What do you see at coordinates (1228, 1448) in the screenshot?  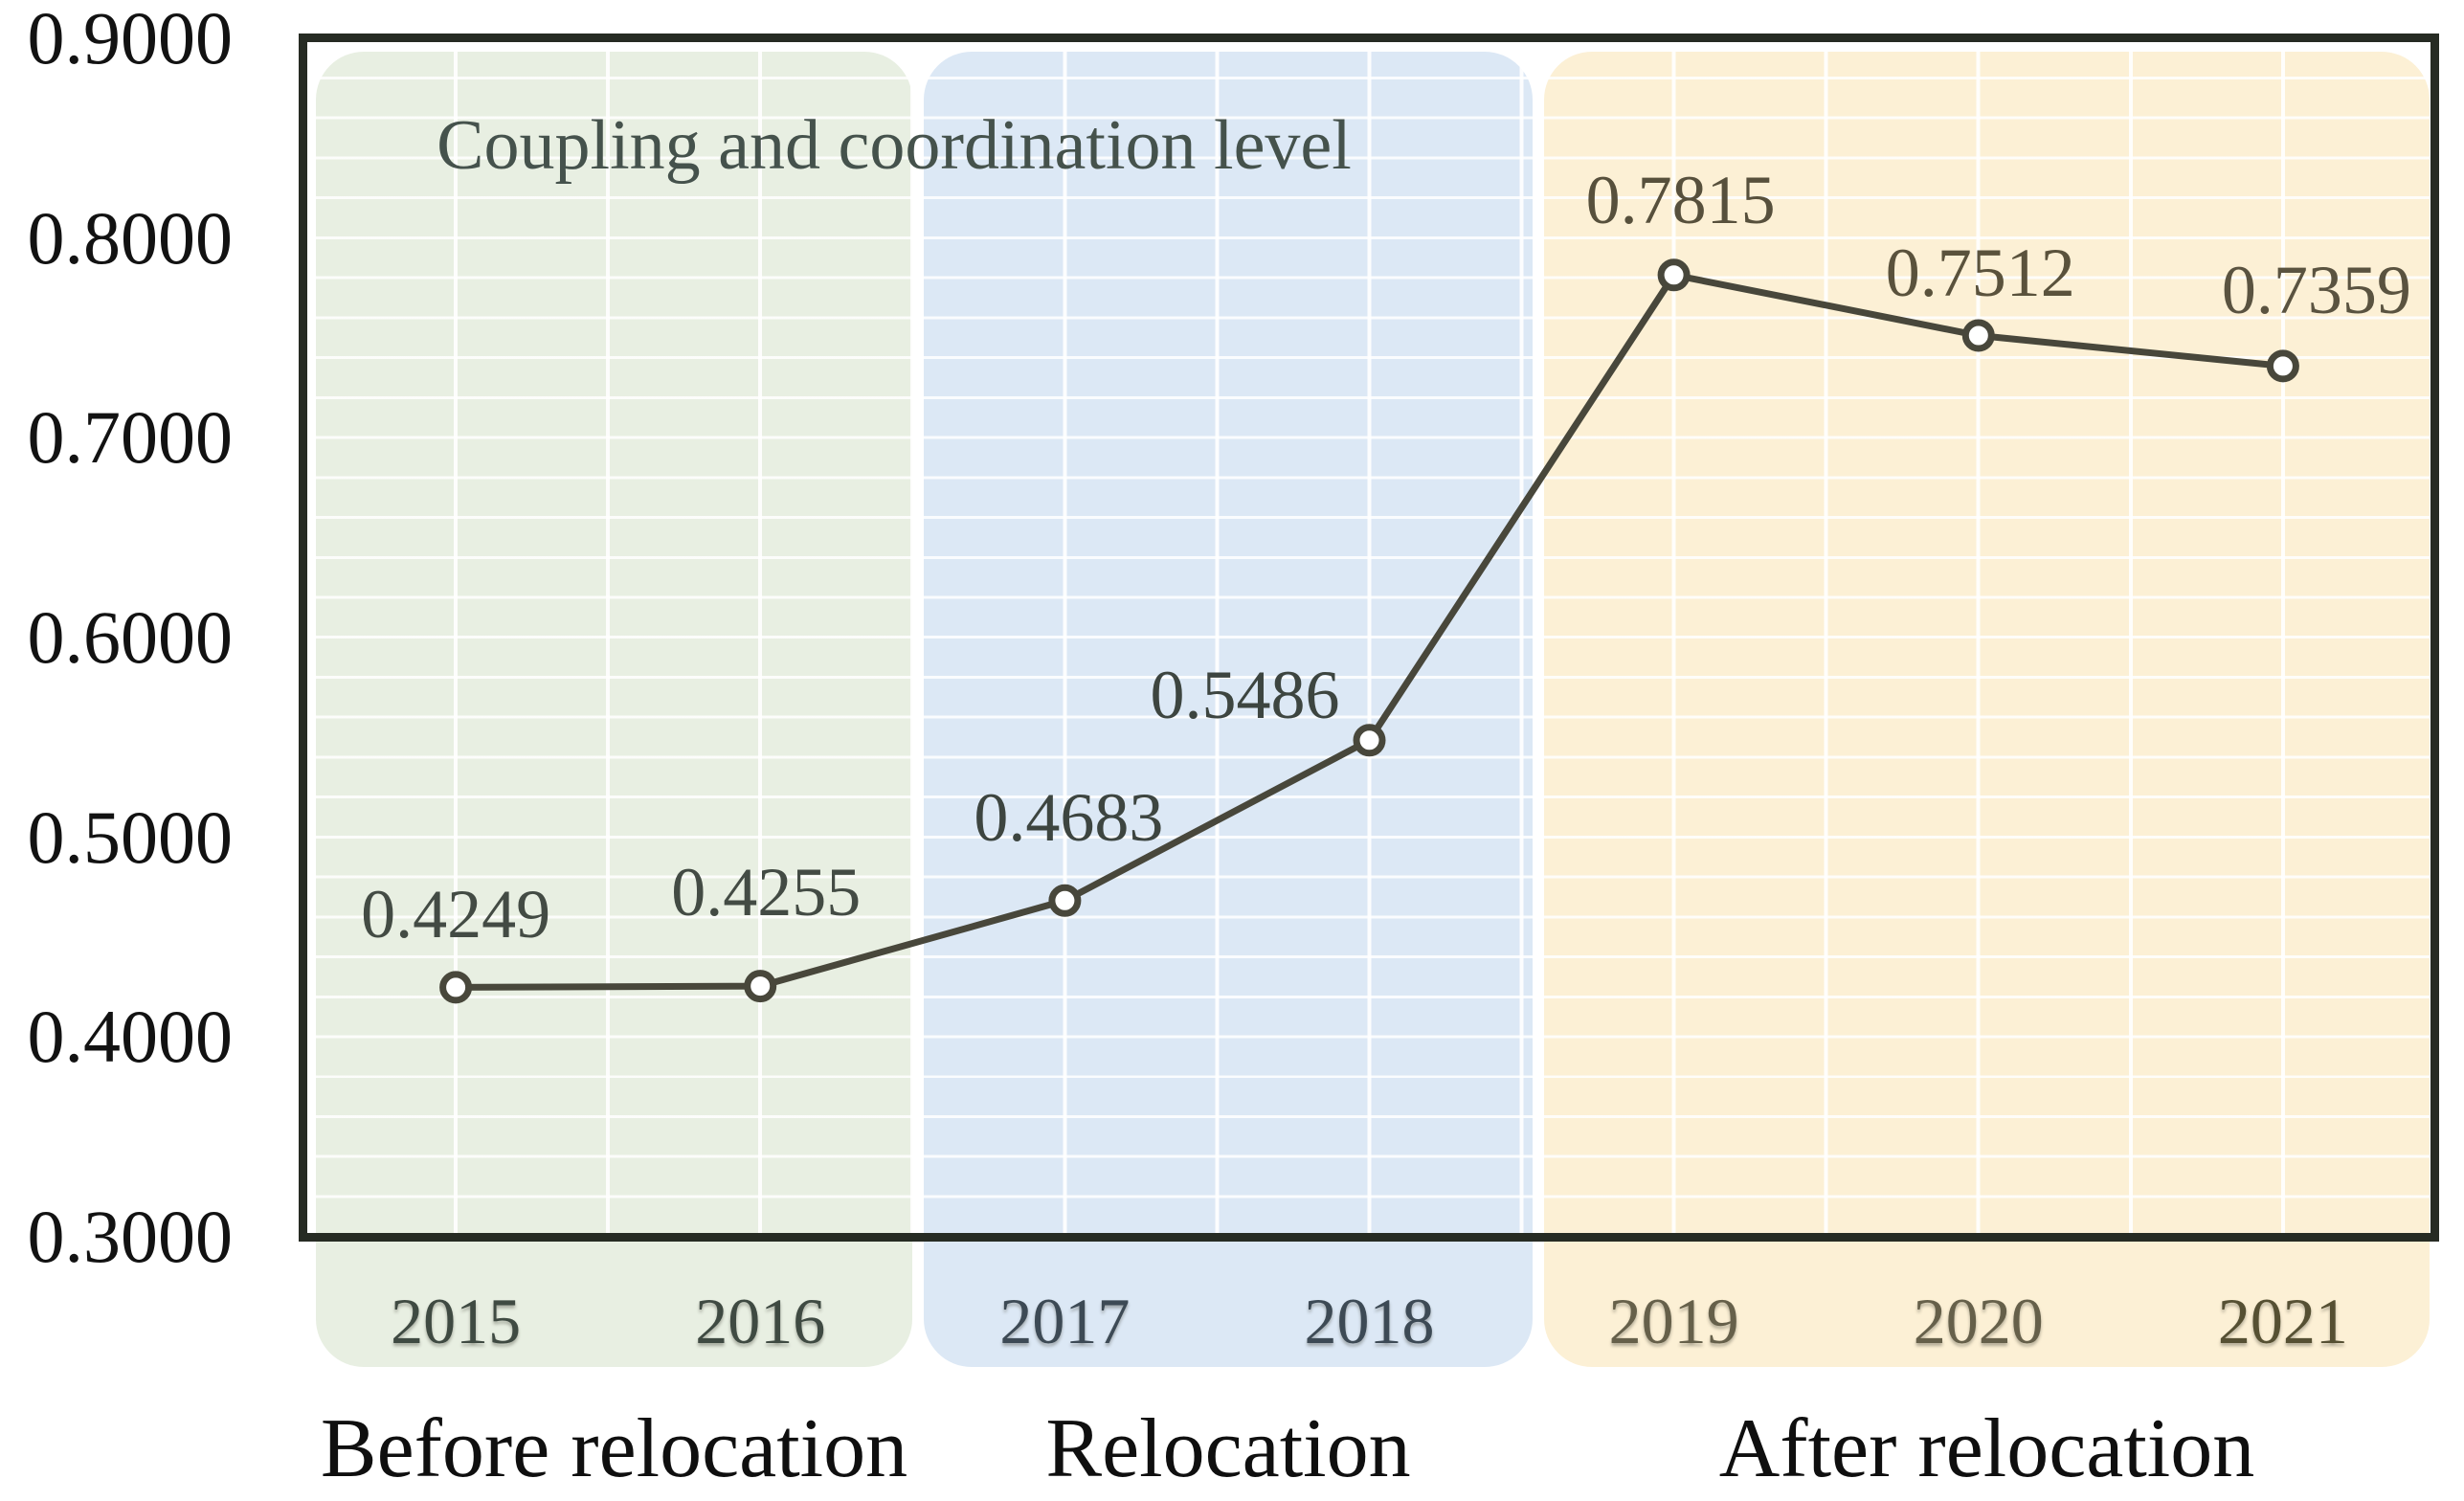 I see `phase-label-1: Relocation` at bounding box center [1228, 1448].